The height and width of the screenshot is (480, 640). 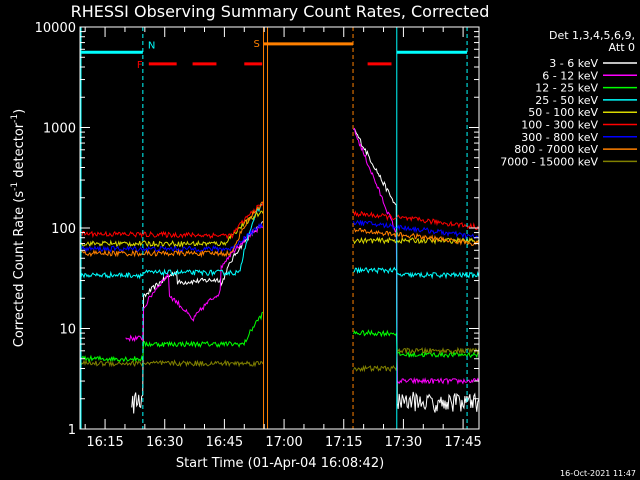 I want to click on x-tick-label: 16:30, so click(x=164, y=442).